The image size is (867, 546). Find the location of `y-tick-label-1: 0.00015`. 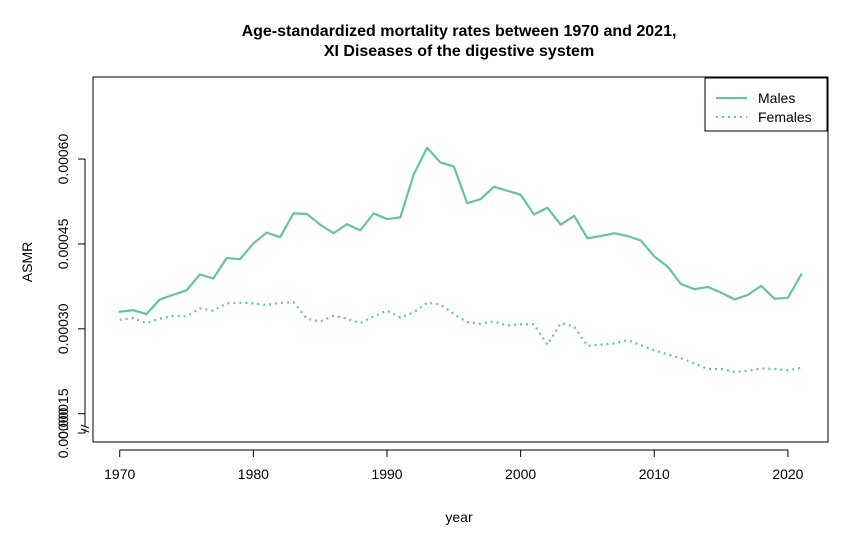

y-tick-label-1: 0.00015 is located at coordinates (63, 413).